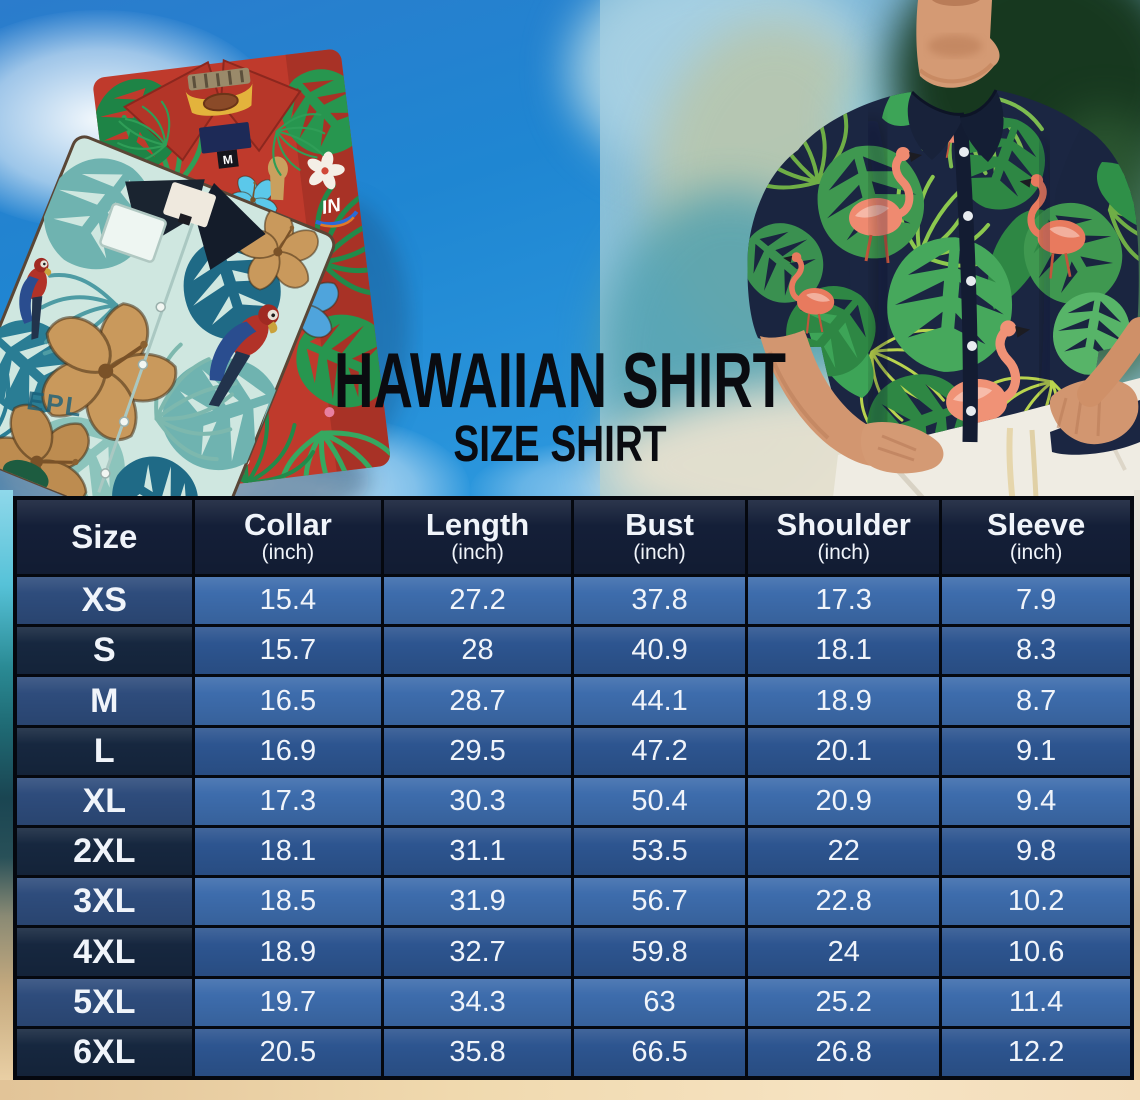 This screenshot has height=1100, width=1140. I want to click on column-header: Collar (inch), so click(288, 537).